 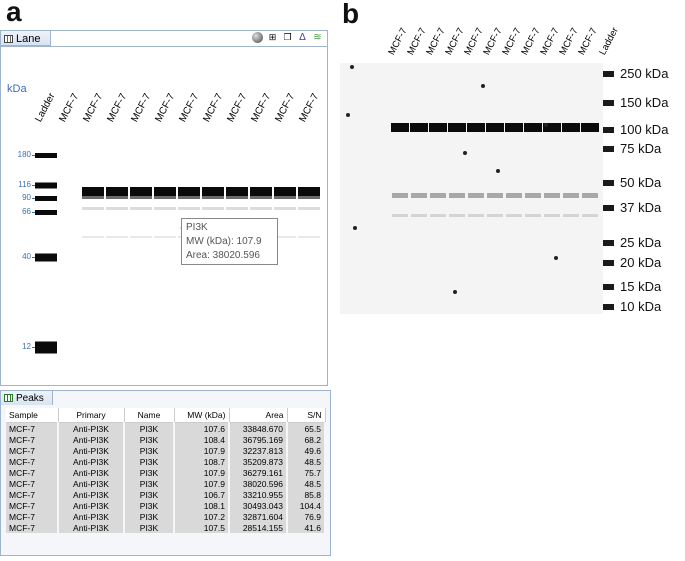 I want to click on col-name: Name, so click(x=149, y=415).